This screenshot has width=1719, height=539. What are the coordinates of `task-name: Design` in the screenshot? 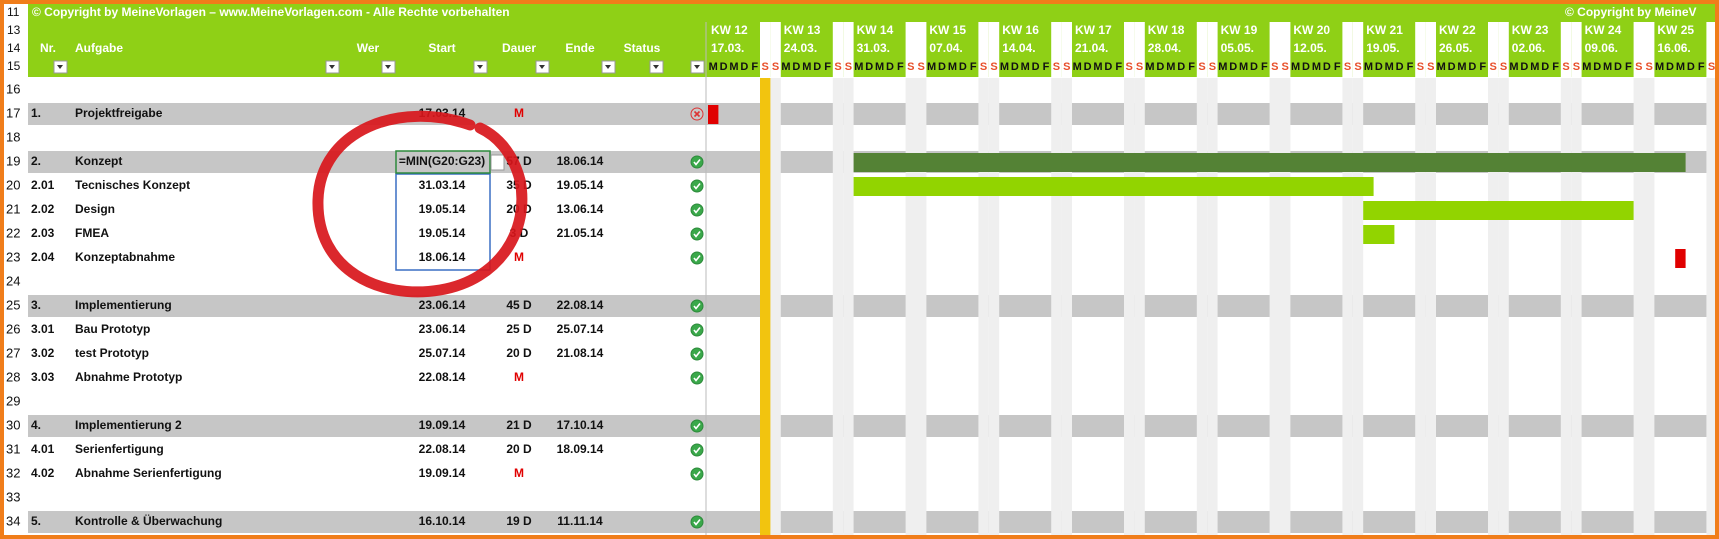 It's located at (95, 209).